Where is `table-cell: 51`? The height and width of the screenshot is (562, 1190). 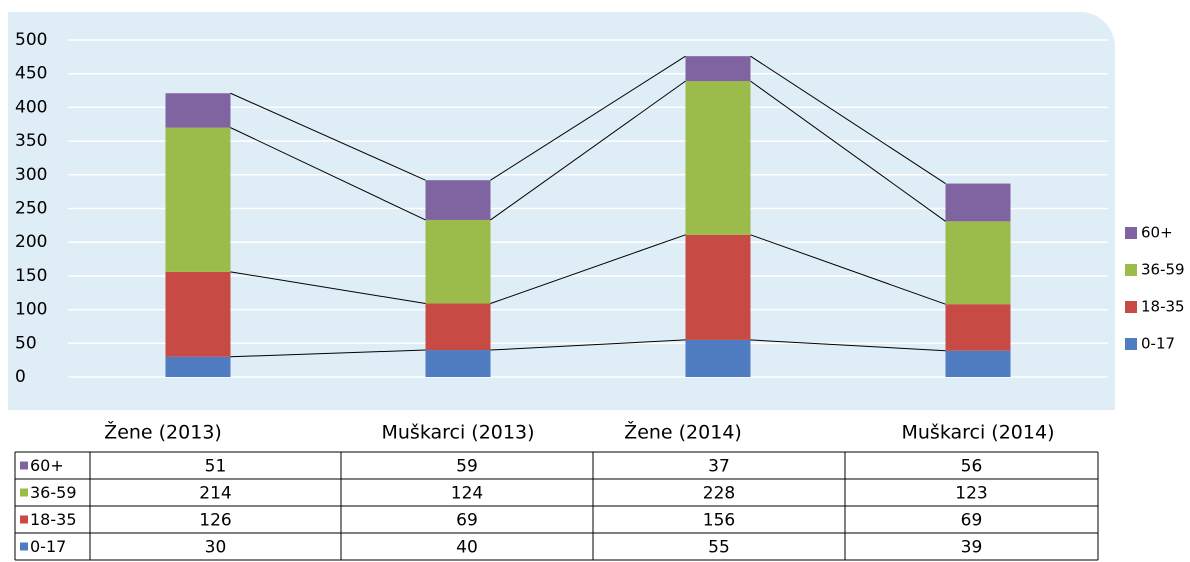 table-cell: 51 is located at coordinates (216, 467).